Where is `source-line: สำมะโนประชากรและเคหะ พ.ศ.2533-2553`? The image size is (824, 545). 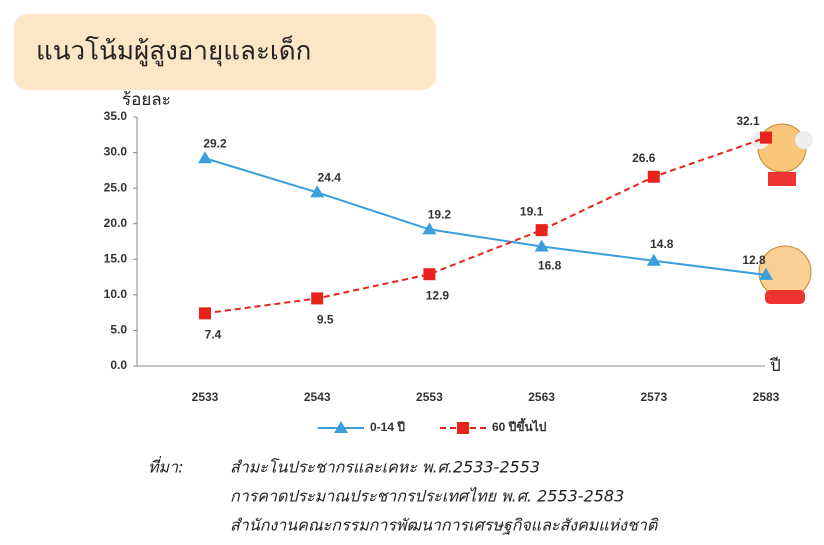
source-line: สำมะโนประชากรและเคหะ พ.ศ.2533-2553 is located at coordinates (385, 467).